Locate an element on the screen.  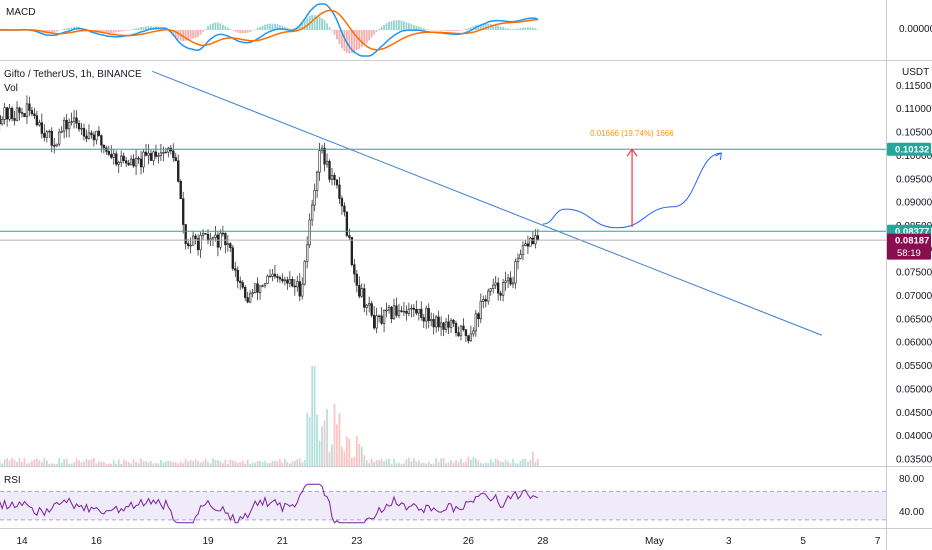
time-axis-label: 19 is located at coordinates (208, 541).